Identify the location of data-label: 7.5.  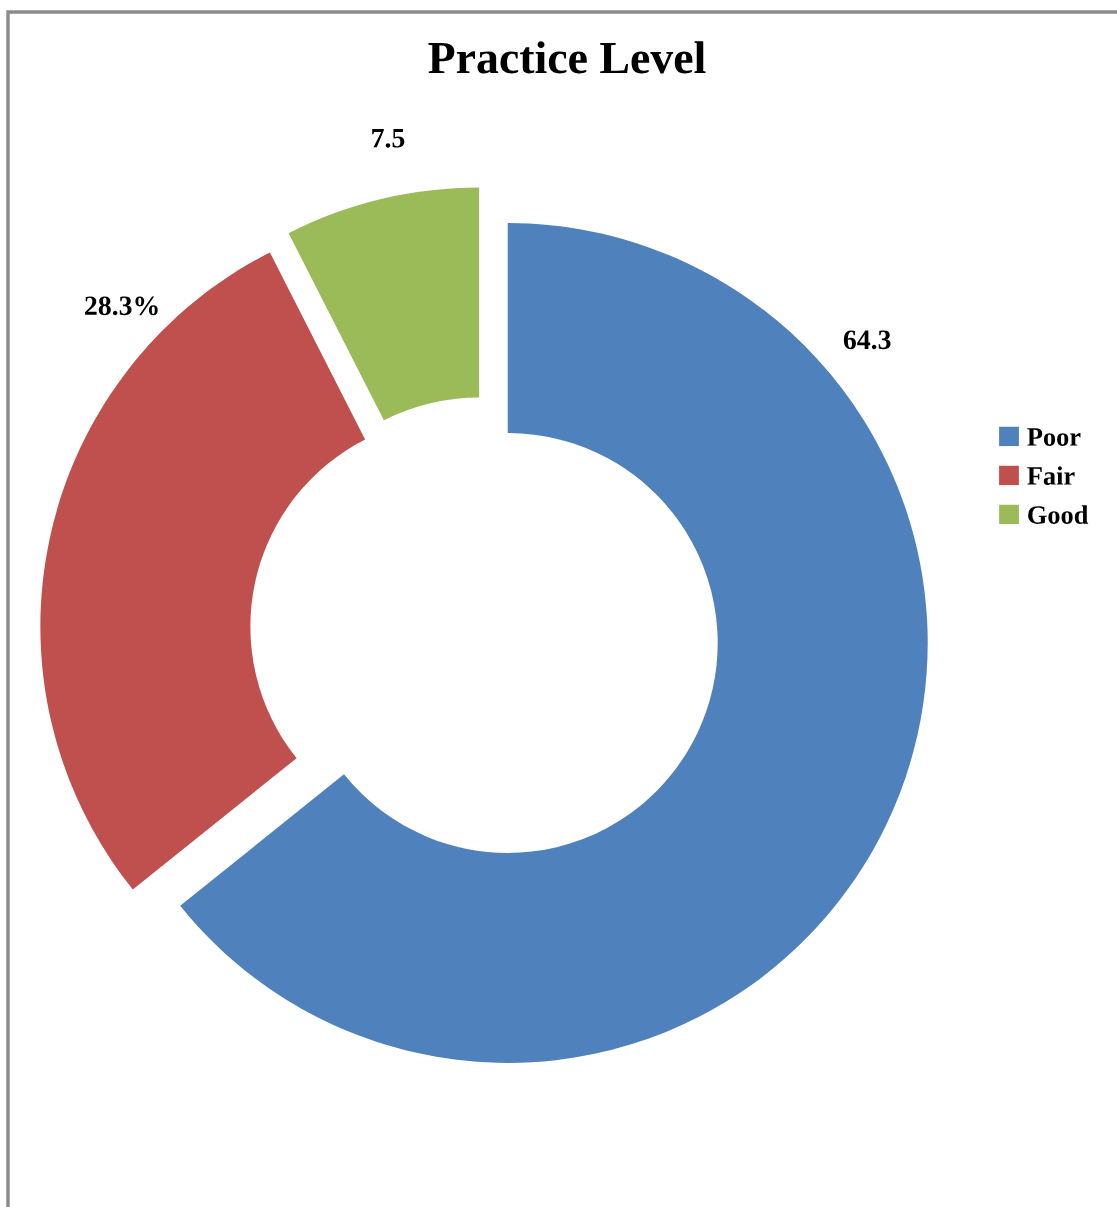
(388, 138).